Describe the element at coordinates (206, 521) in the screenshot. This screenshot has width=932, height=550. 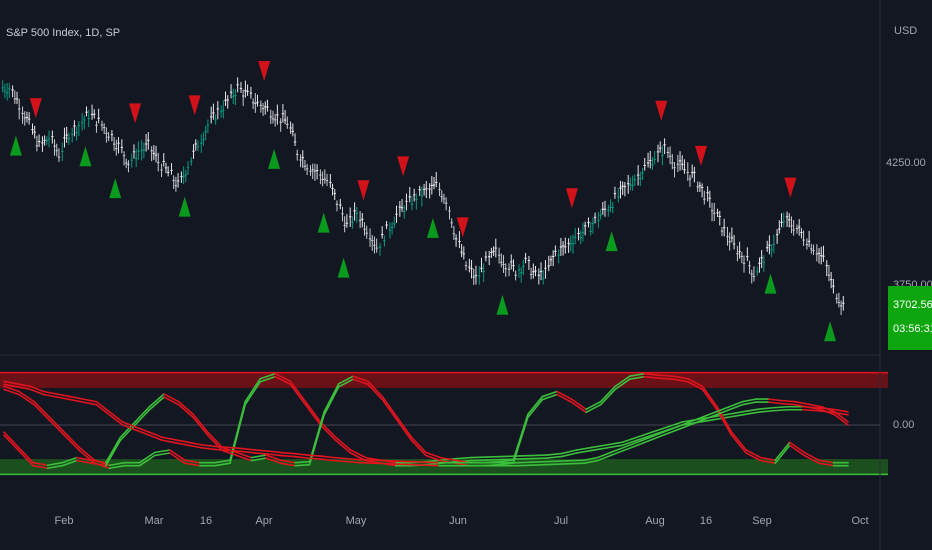
I see `x-tick-label: 16` at that location.